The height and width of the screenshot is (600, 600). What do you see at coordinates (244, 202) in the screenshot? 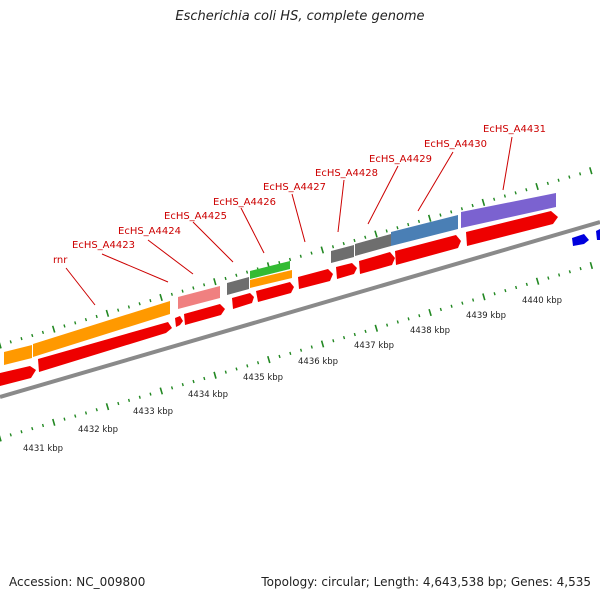
I see `gene-label: EcHS_A4426` at bounding box center [244, 202].